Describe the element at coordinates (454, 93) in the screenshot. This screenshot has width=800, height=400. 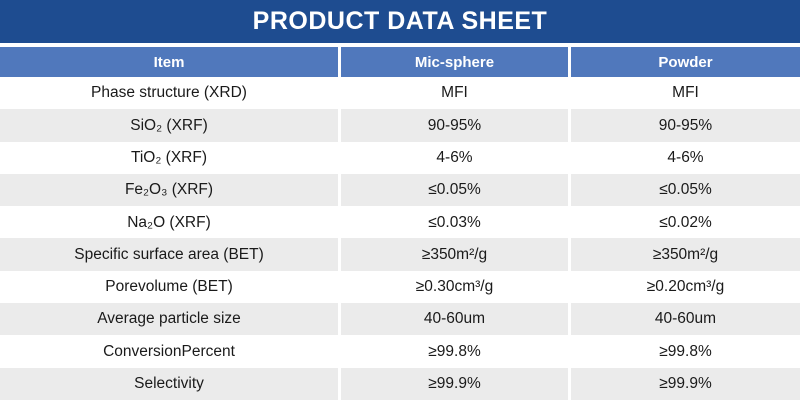
I see `mic-sphere-value: MFI` at that location.